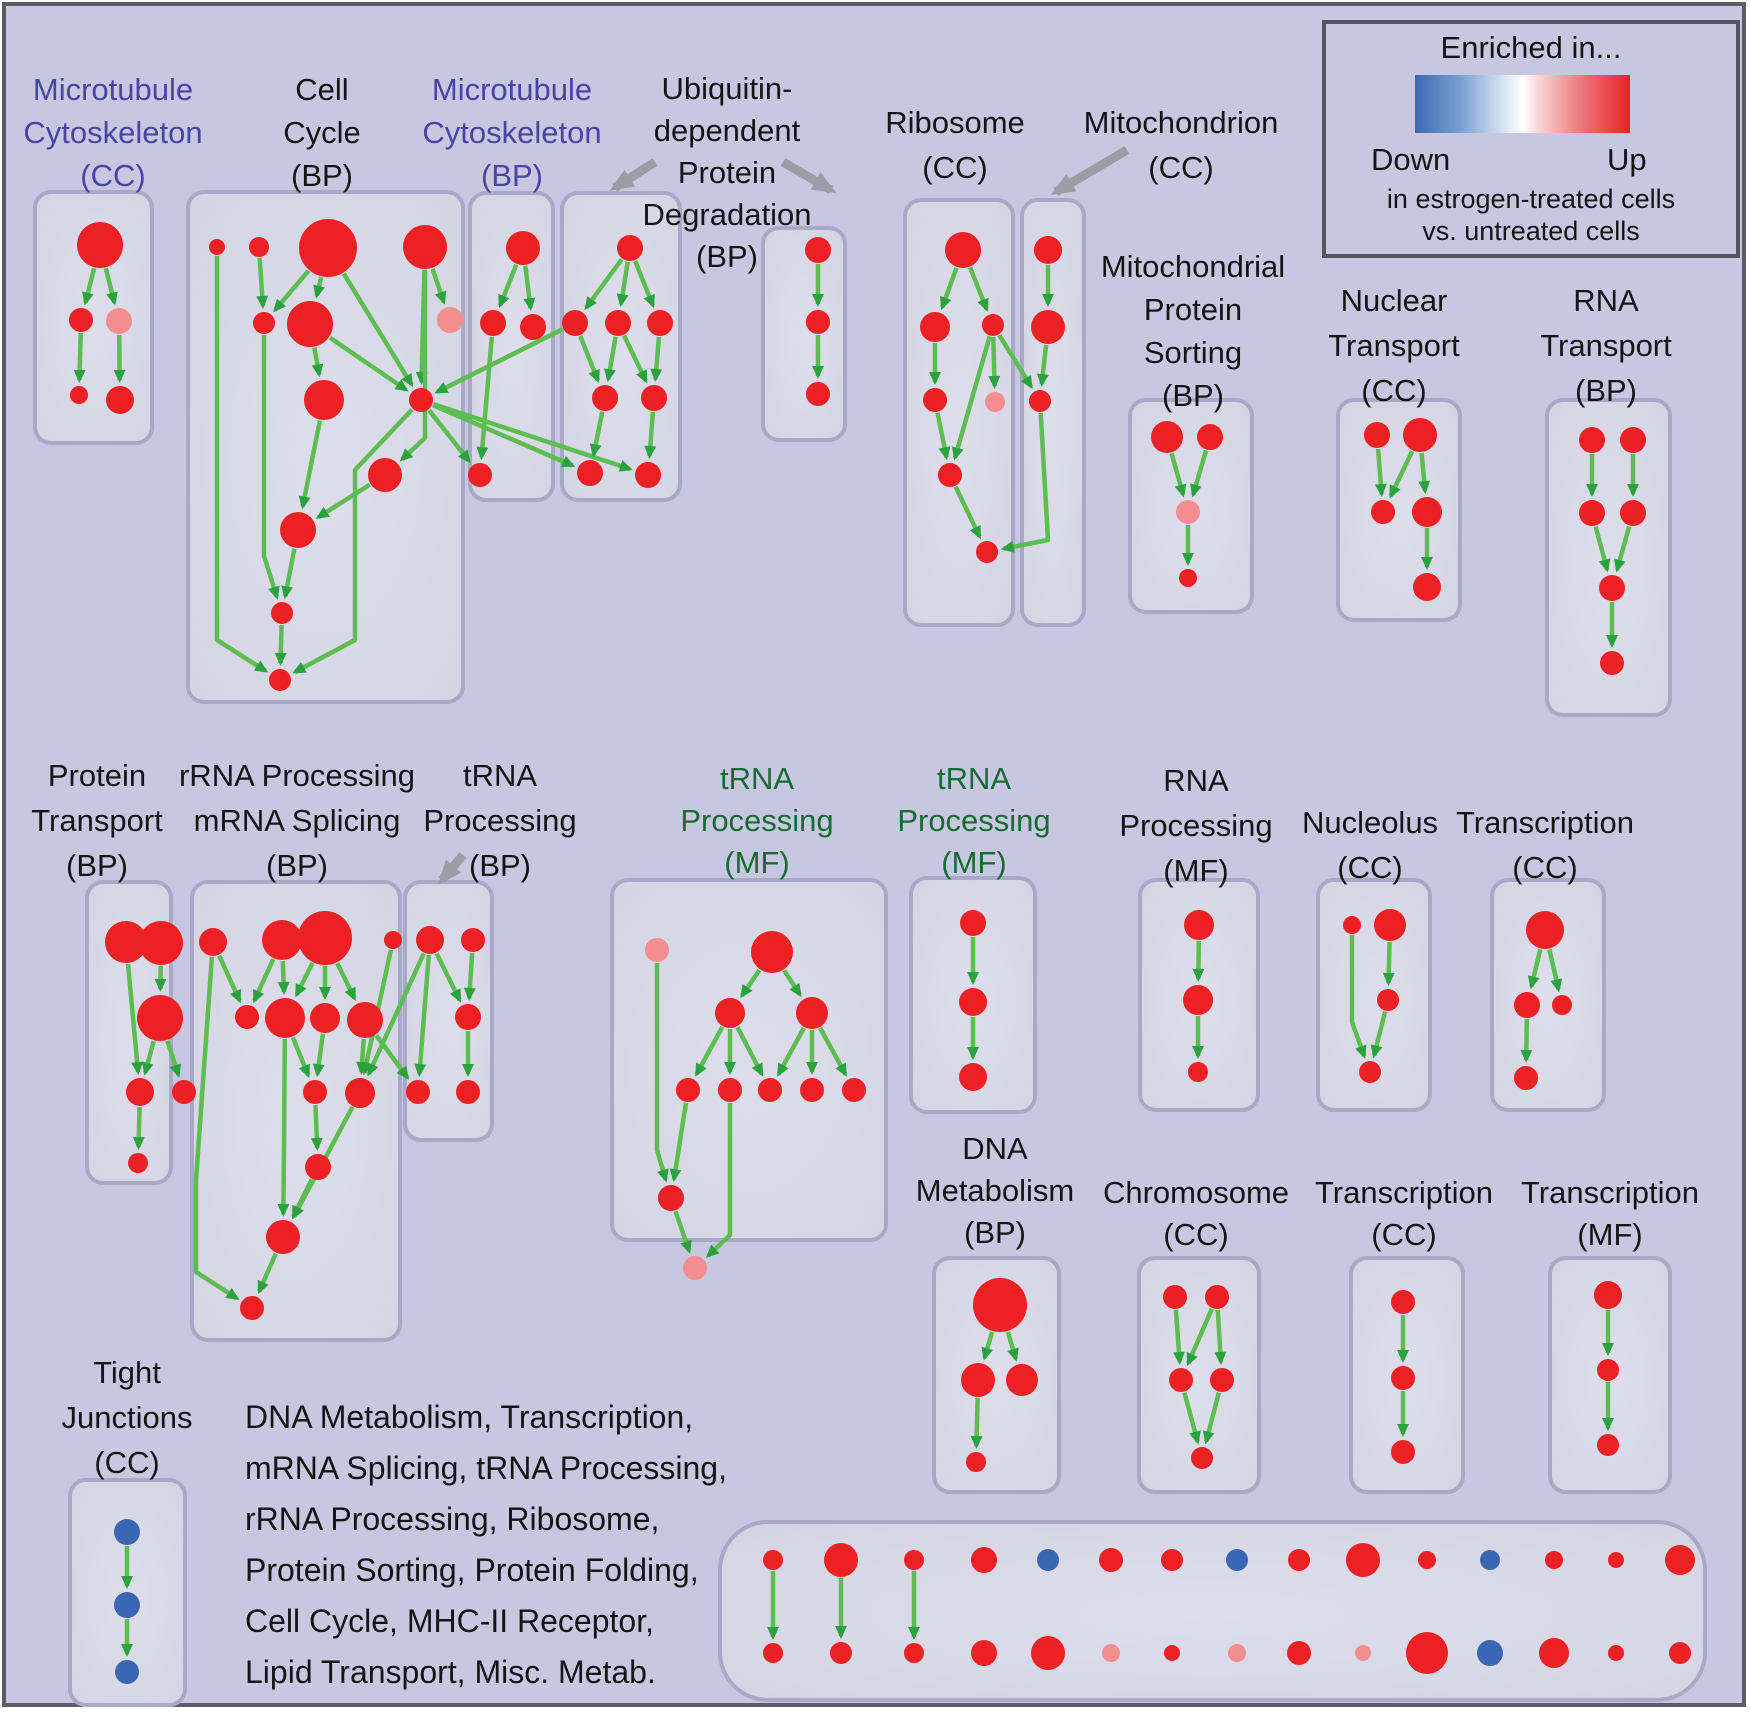  Describe the element at coordinates (500, 820) in the screenshot. I see `label-trna-processing-bp: tRNA Processing (BP)` at that location.